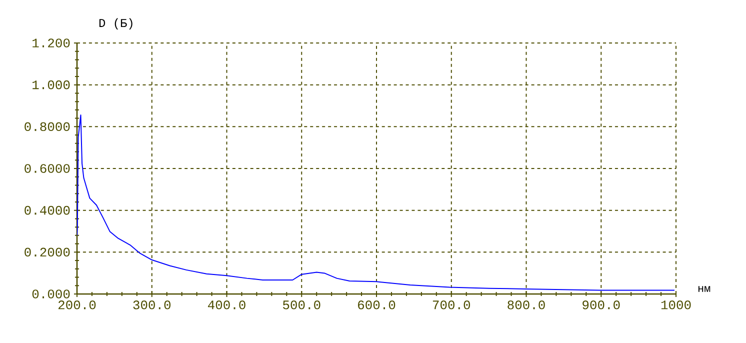 This screenshot has height=343, width=746. I want to click on y-tick-label: 0.4000, so click(47, 210).